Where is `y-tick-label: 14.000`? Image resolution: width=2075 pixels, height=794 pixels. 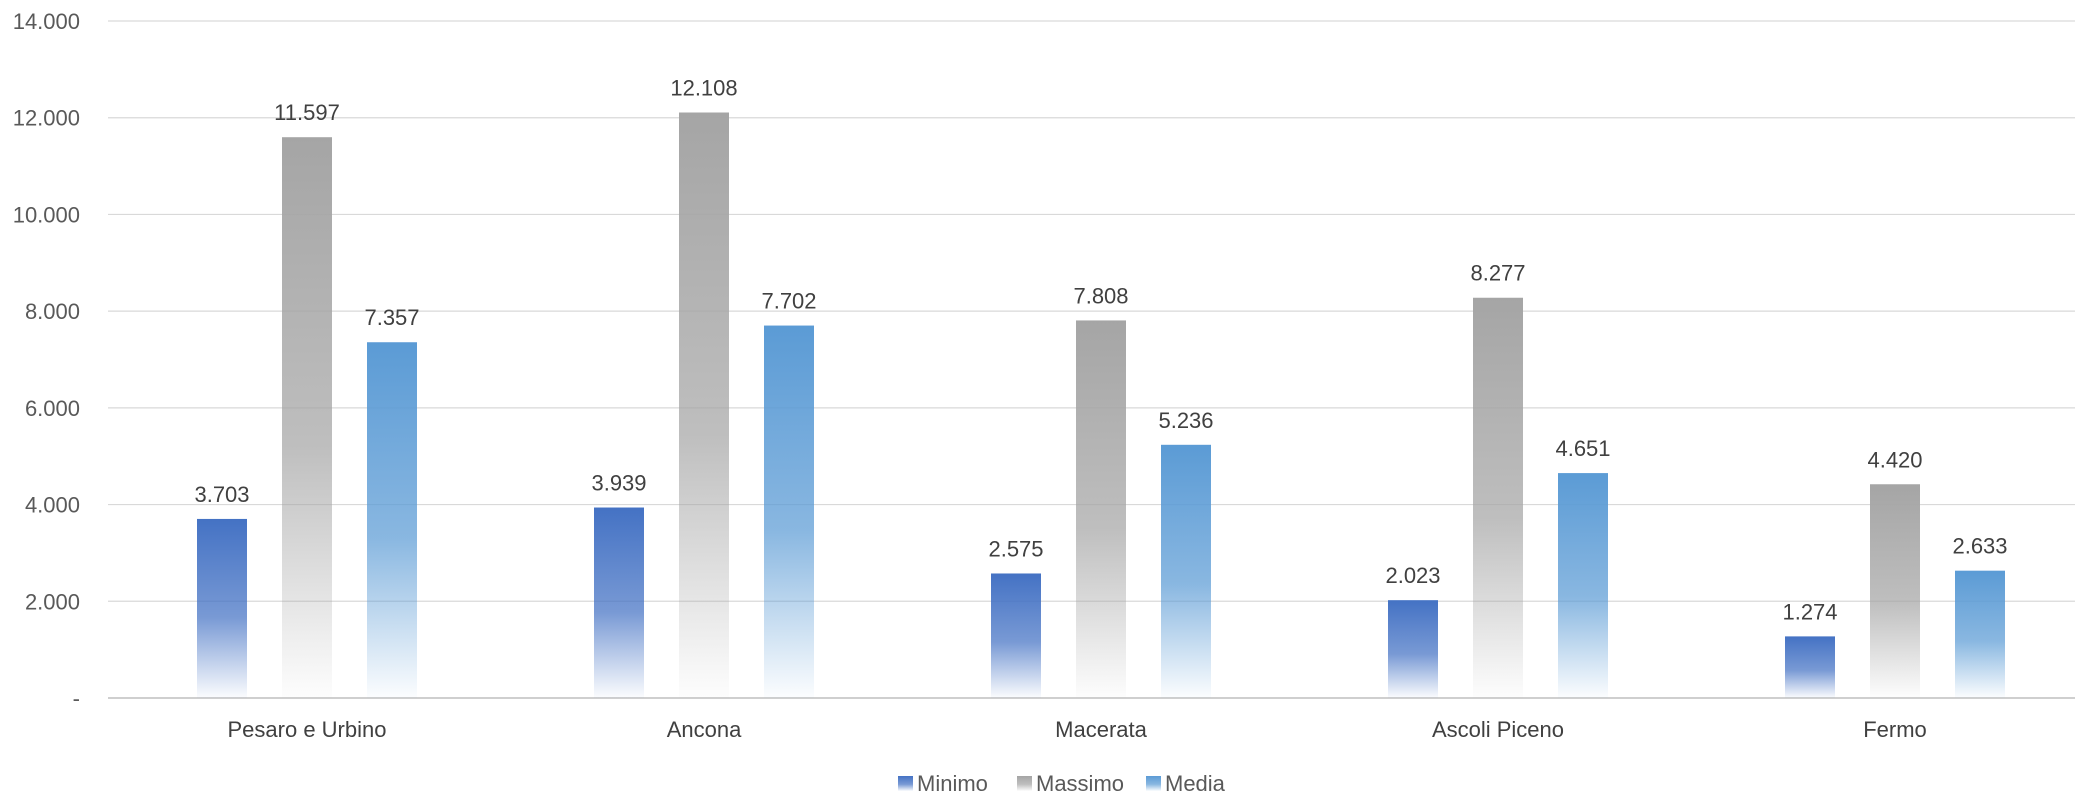
y-tick-label: 14.000 is located at coordinates (46, 21).